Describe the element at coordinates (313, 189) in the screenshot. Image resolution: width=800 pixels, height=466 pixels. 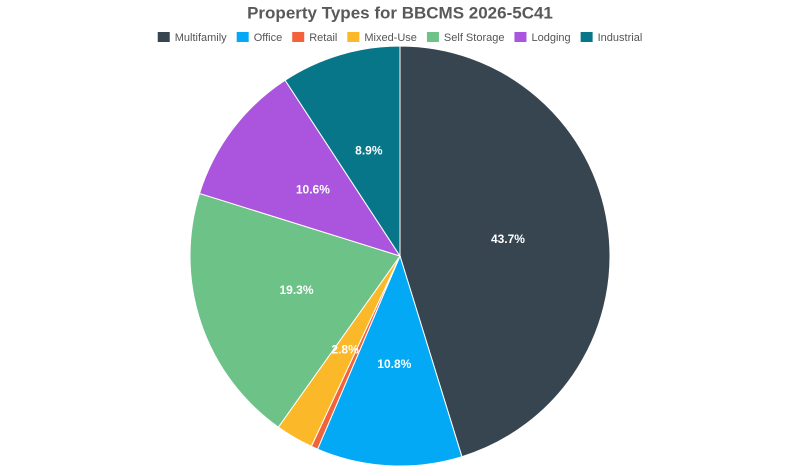
I see `slice-label: 10.6%` at that location.